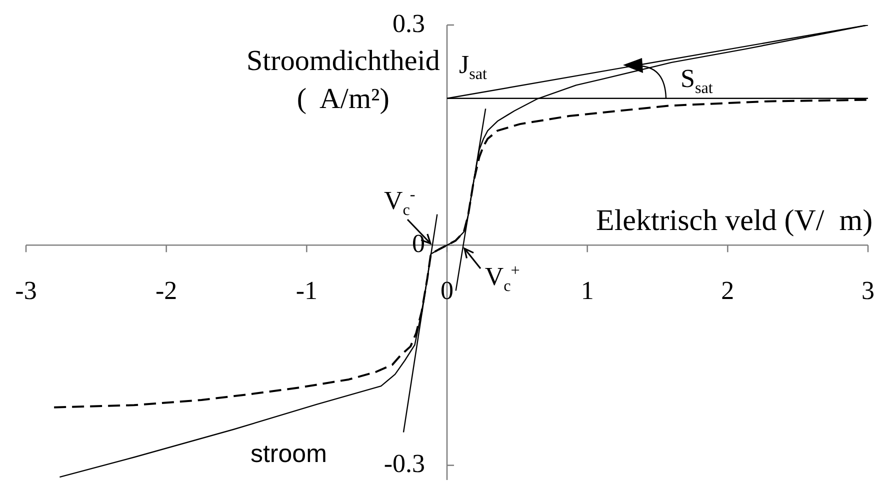 The width and height of the screenshot is (877, 481). What do you see at coordinates (404, 463) in the screenshot?
I see `y-tick-label: -0.3` at bounding box center [404, 463].